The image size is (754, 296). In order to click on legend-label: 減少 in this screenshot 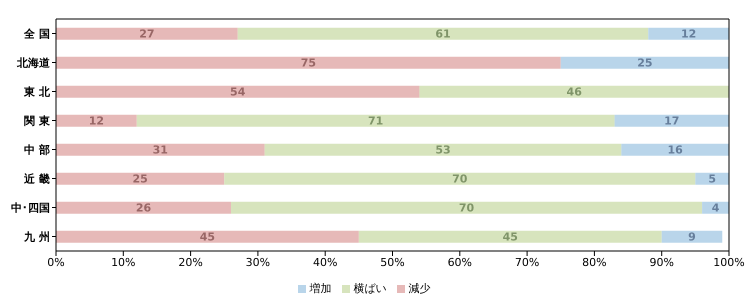, I will do `click(419, 288)`.